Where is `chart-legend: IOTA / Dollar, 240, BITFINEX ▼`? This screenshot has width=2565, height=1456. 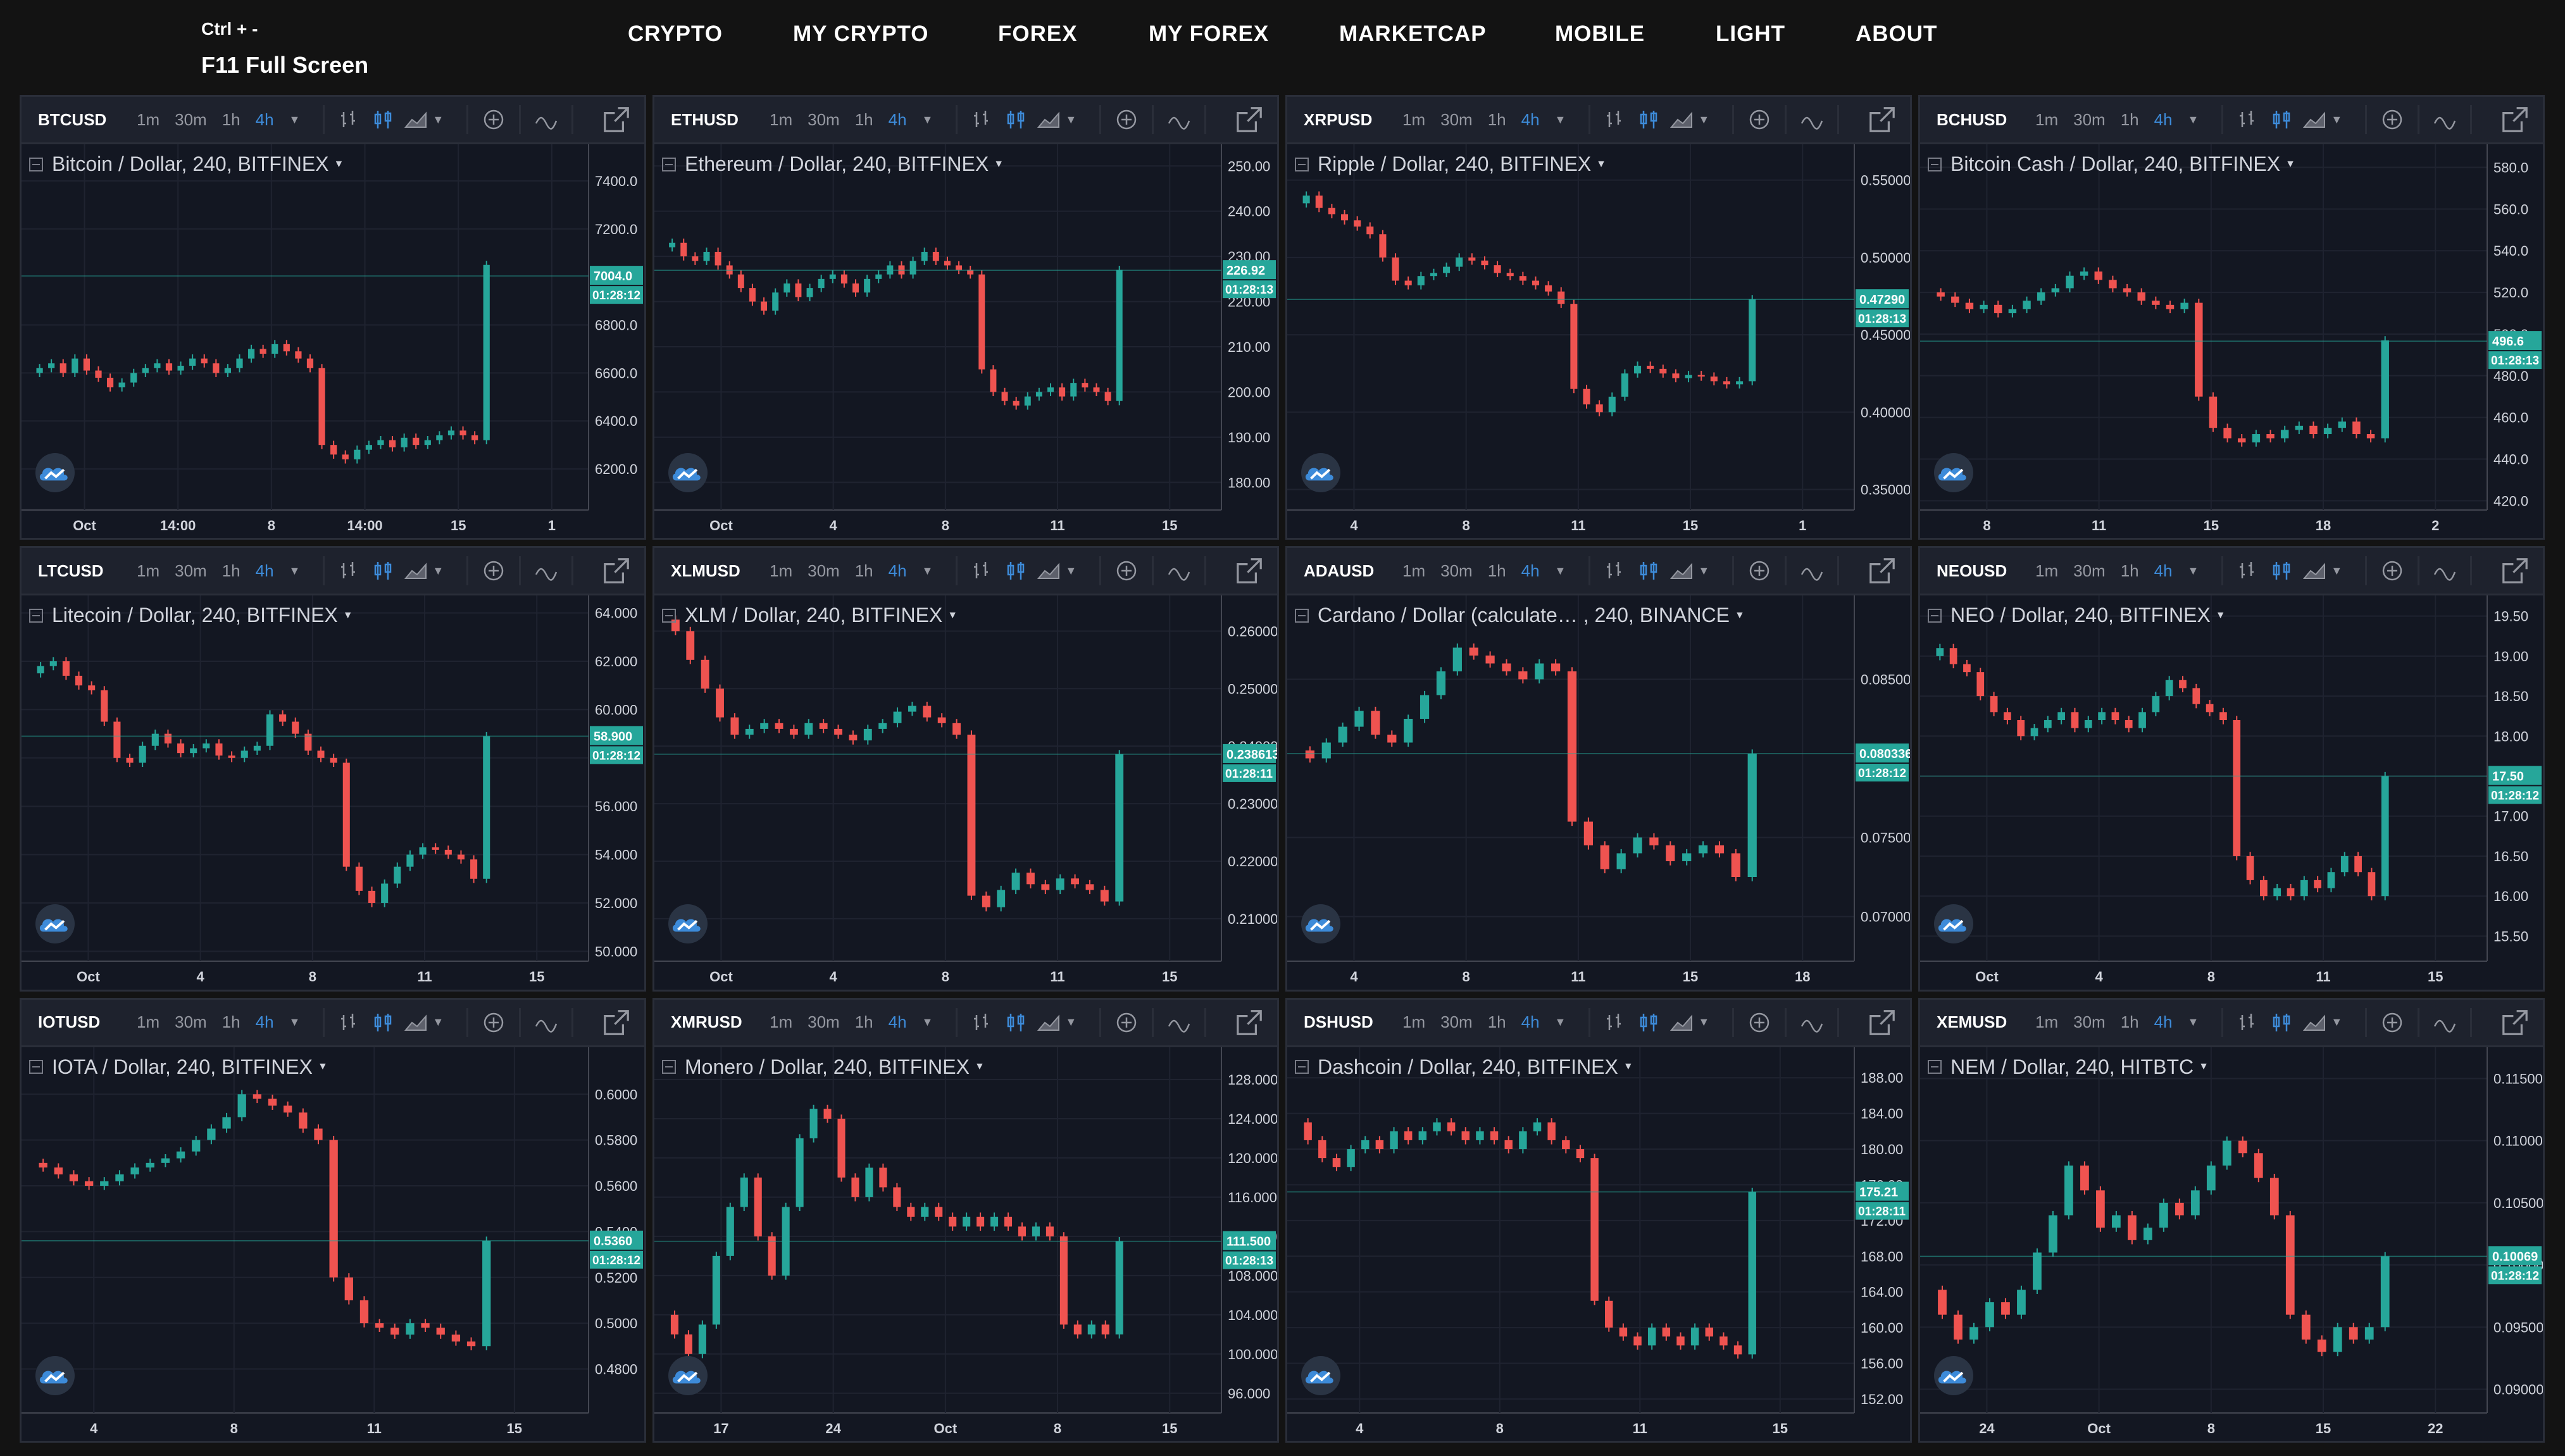 chart-legend: IOTA / Dollar, 240, BITFINEX ▼ is located at coordinates (178, 1067).